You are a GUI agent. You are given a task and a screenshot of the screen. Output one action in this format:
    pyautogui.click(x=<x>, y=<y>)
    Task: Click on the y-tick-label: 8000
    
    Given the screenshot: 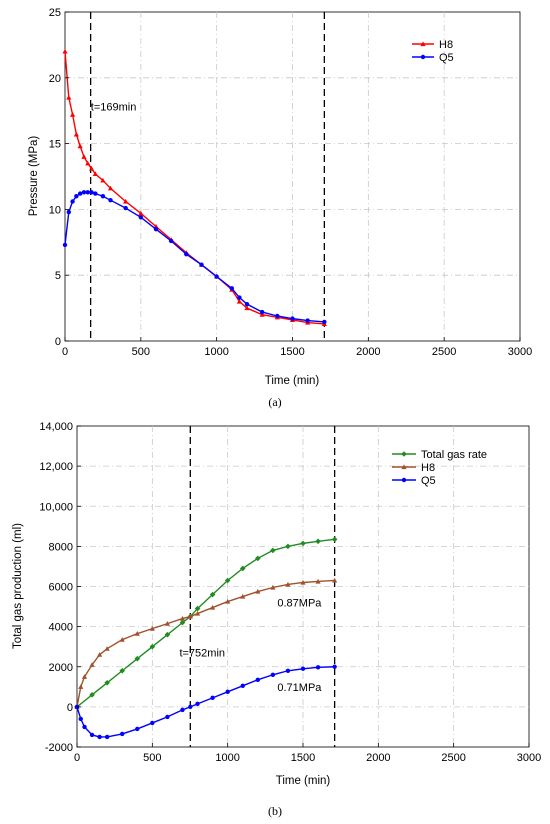 What is the action you would take?
    pyautogui.click(x=61, y=547)
    